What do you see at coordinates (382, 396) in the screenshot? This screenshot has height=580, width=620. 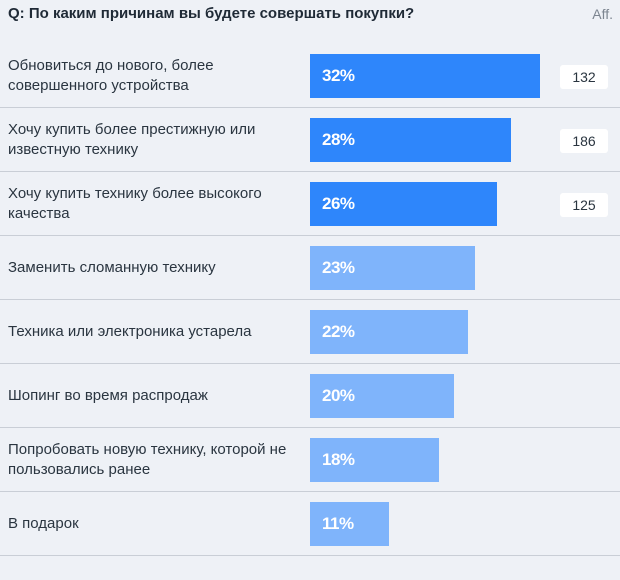 I see `bar: 20%` at bounding box center [382, 396].